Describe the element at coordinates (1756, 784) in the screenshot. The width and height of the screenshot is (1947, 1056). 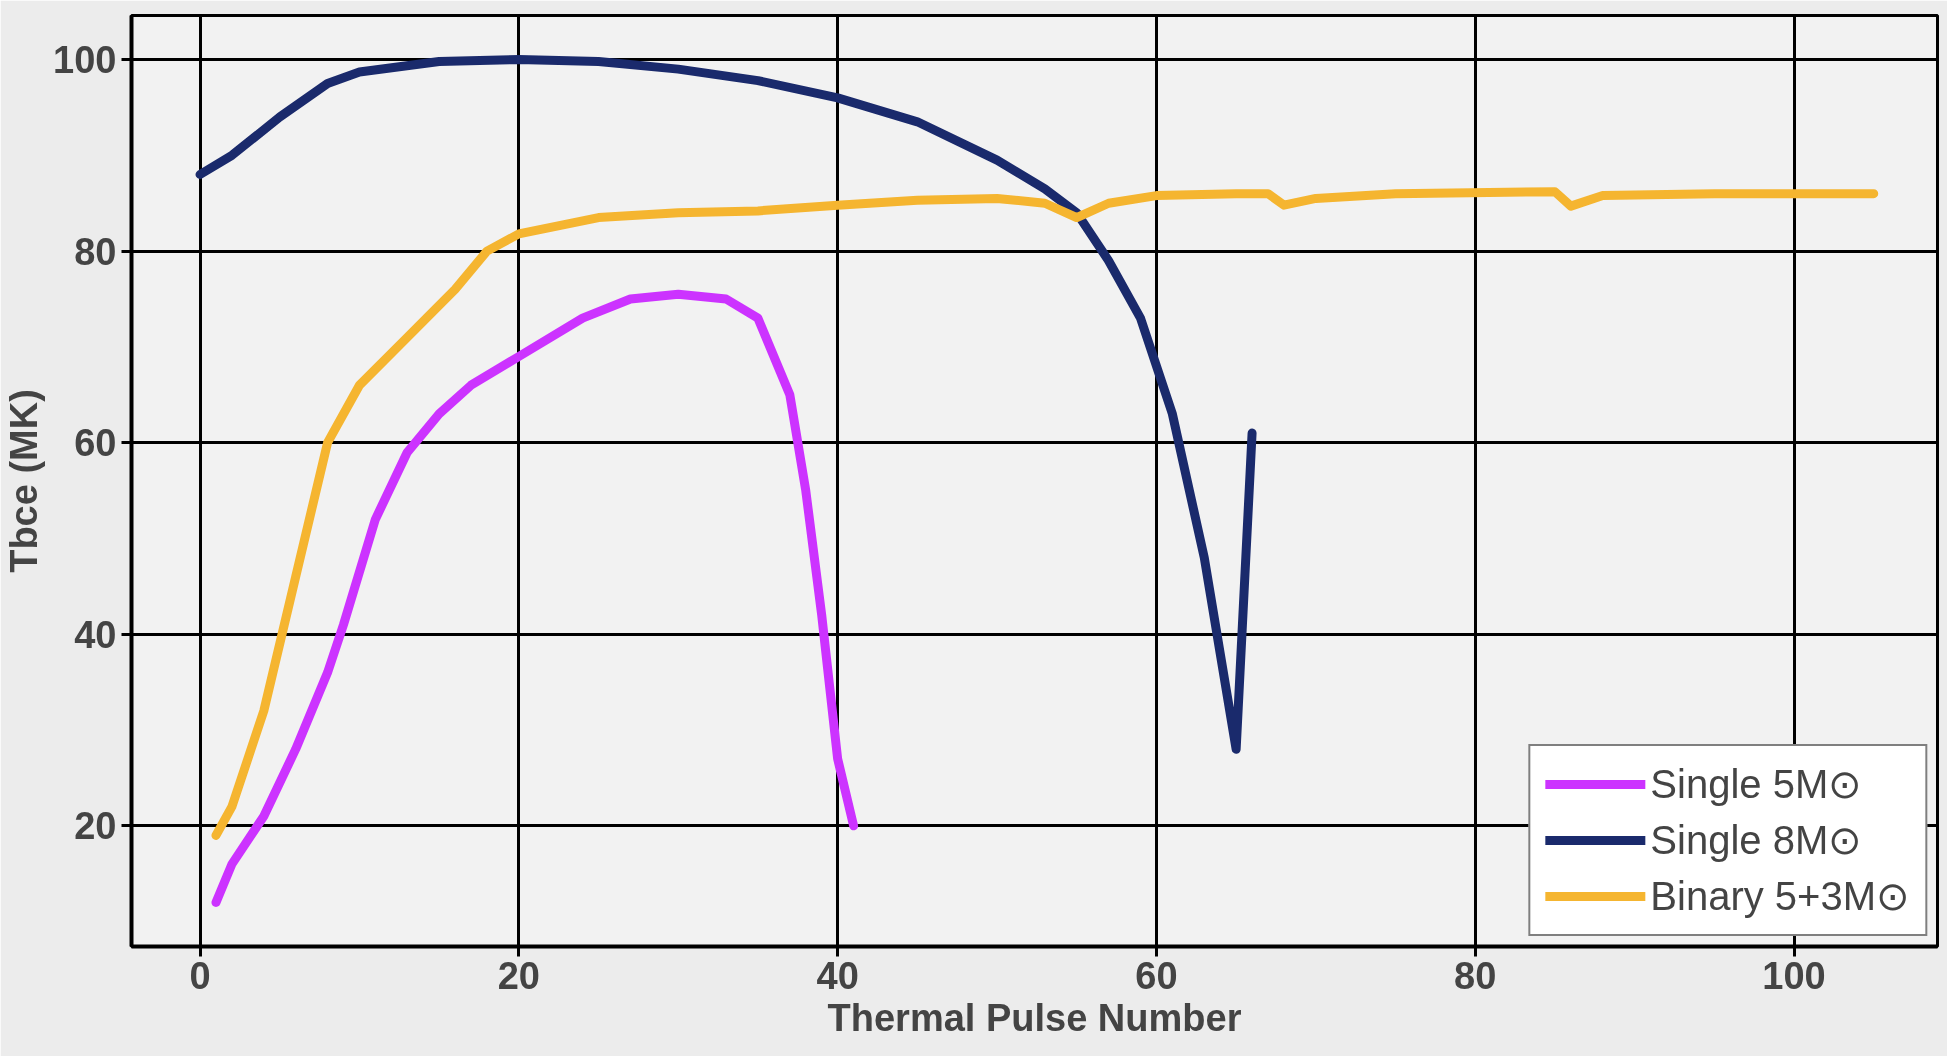
I see `legend-label: Single 5M⊙` at that location.